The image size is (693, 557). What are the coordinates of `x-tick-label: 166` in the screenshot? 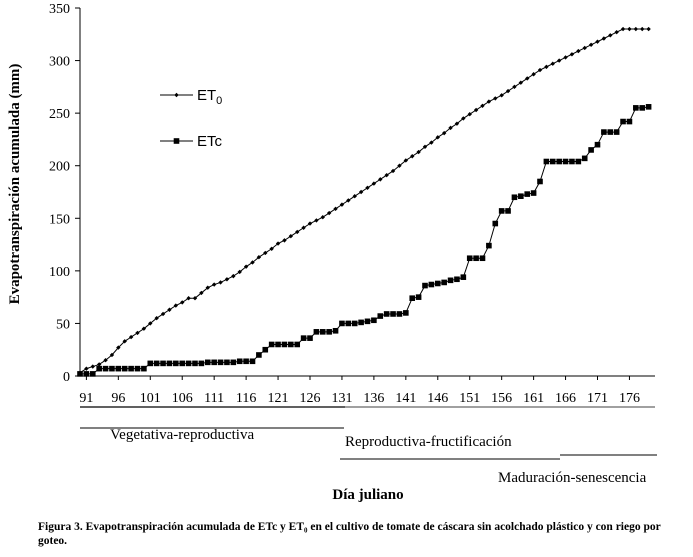 It's located at (565, 398).